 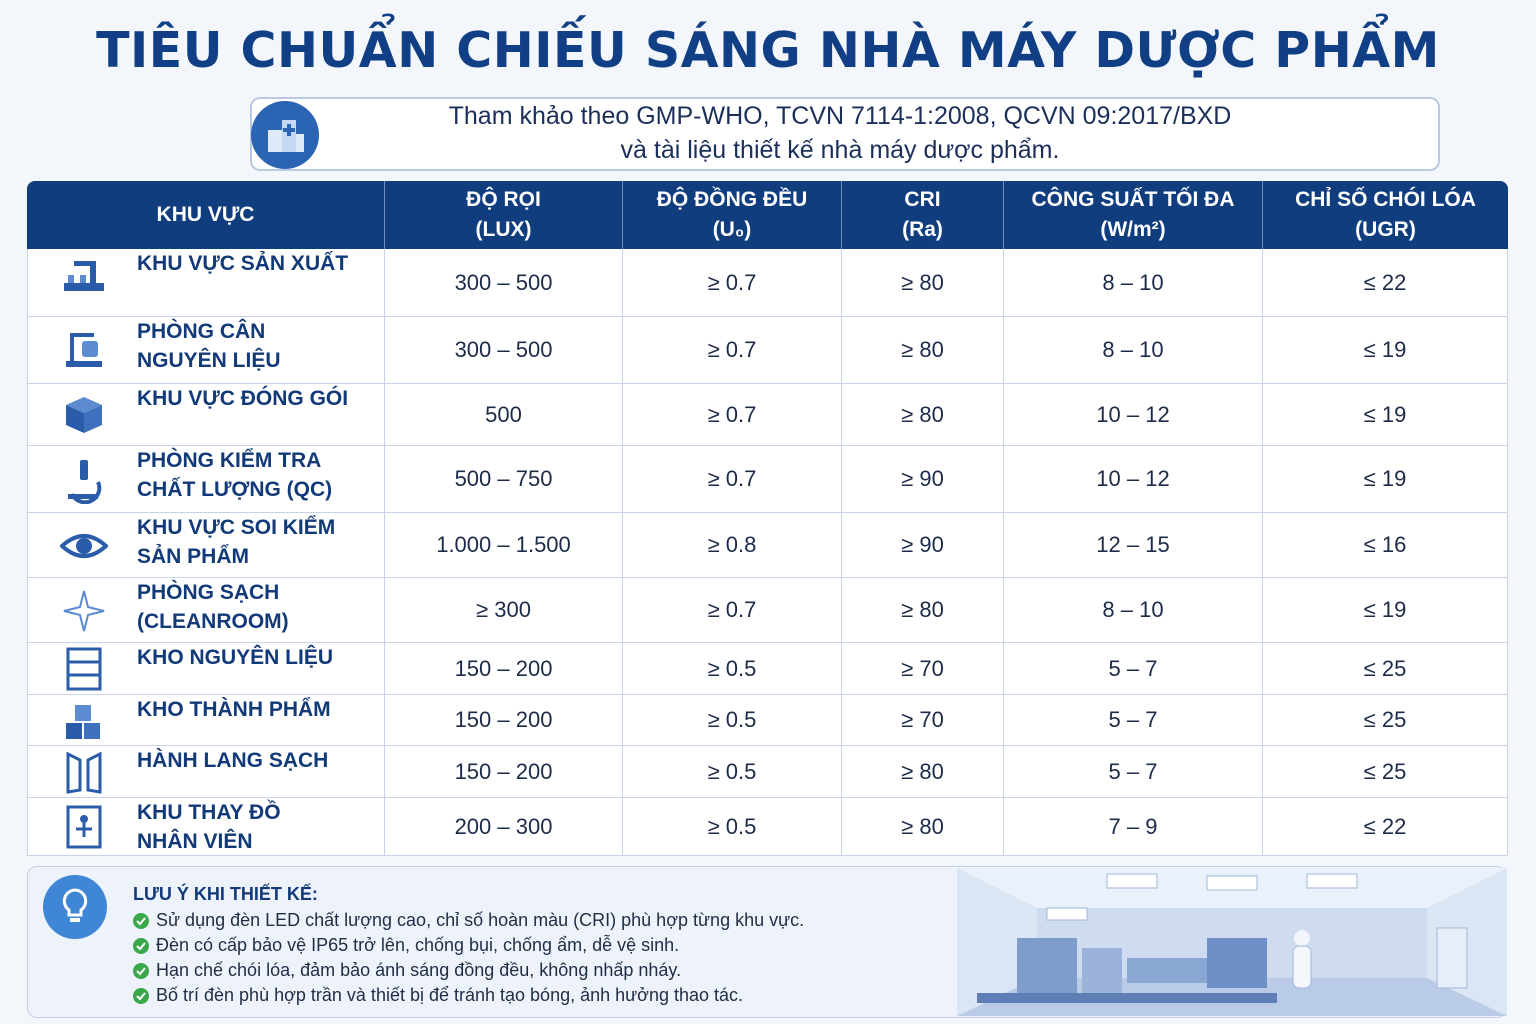 What do you see at coordinates (840, 150) in the screenshot?
I see `subtitle-line: và tài liệu thiết kế nhà máy dược phẩm.` at bounding box center [840, 150].